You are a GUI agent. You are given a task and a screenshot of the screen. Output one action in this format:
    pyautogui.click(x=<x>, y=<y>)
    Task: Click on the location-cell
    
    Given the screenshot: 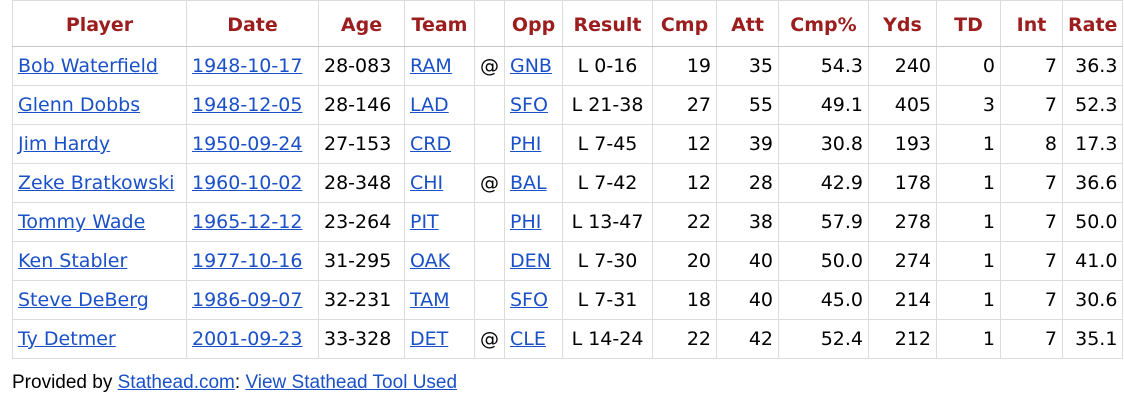 What is the action you would take?
    pyautogui.click(x=489, y=144)
    